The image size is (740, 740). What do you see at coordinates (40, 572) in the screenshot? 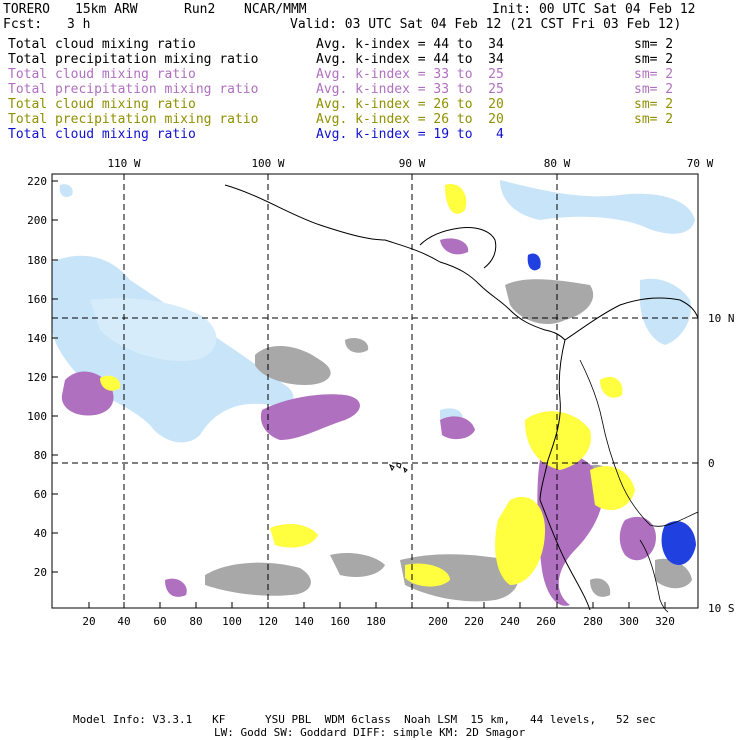
I see `y-tick-label: 20` at bounding box center [40, 572].